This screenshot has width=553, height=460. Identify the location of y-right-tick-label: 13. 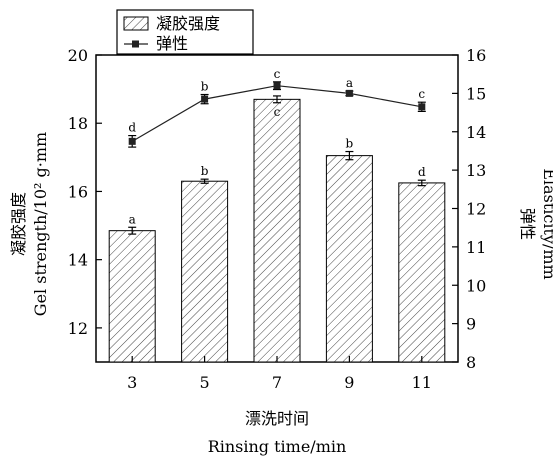
(476, 170).